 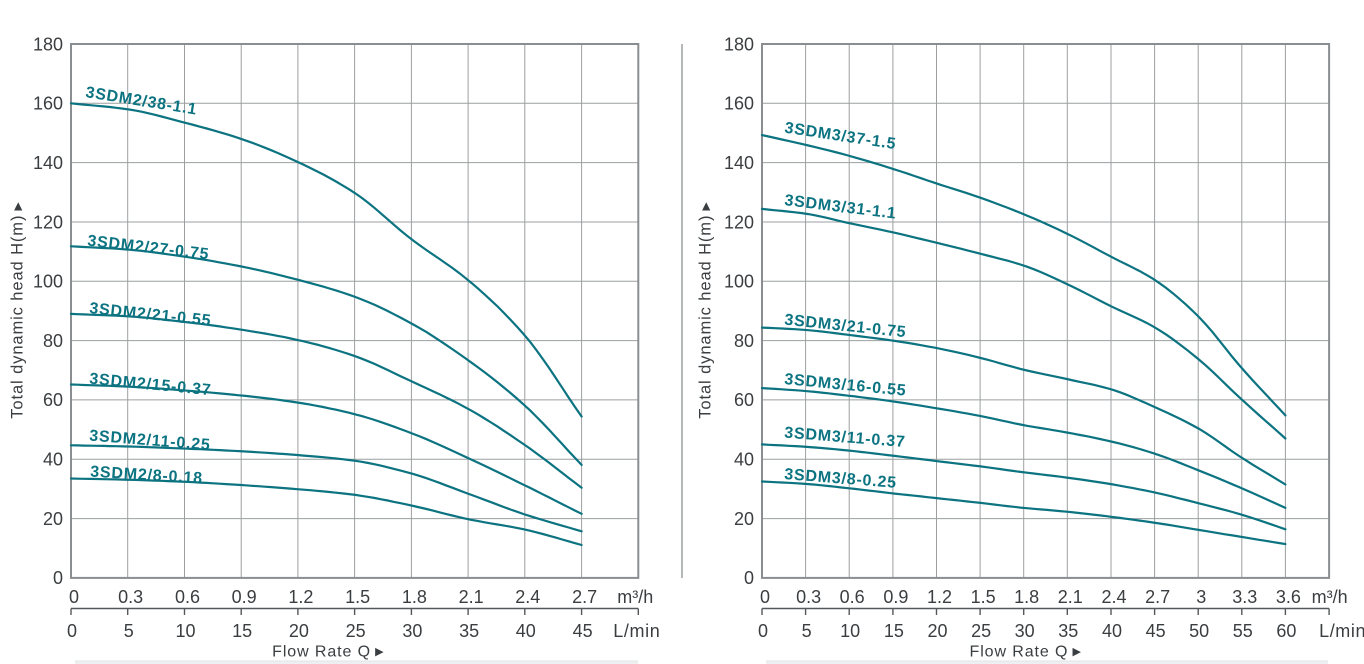 What do you see at coordinates (1288, 597) in the screenshot?
I see `svg-text: 3.6` at bounding box center [1288, 597].